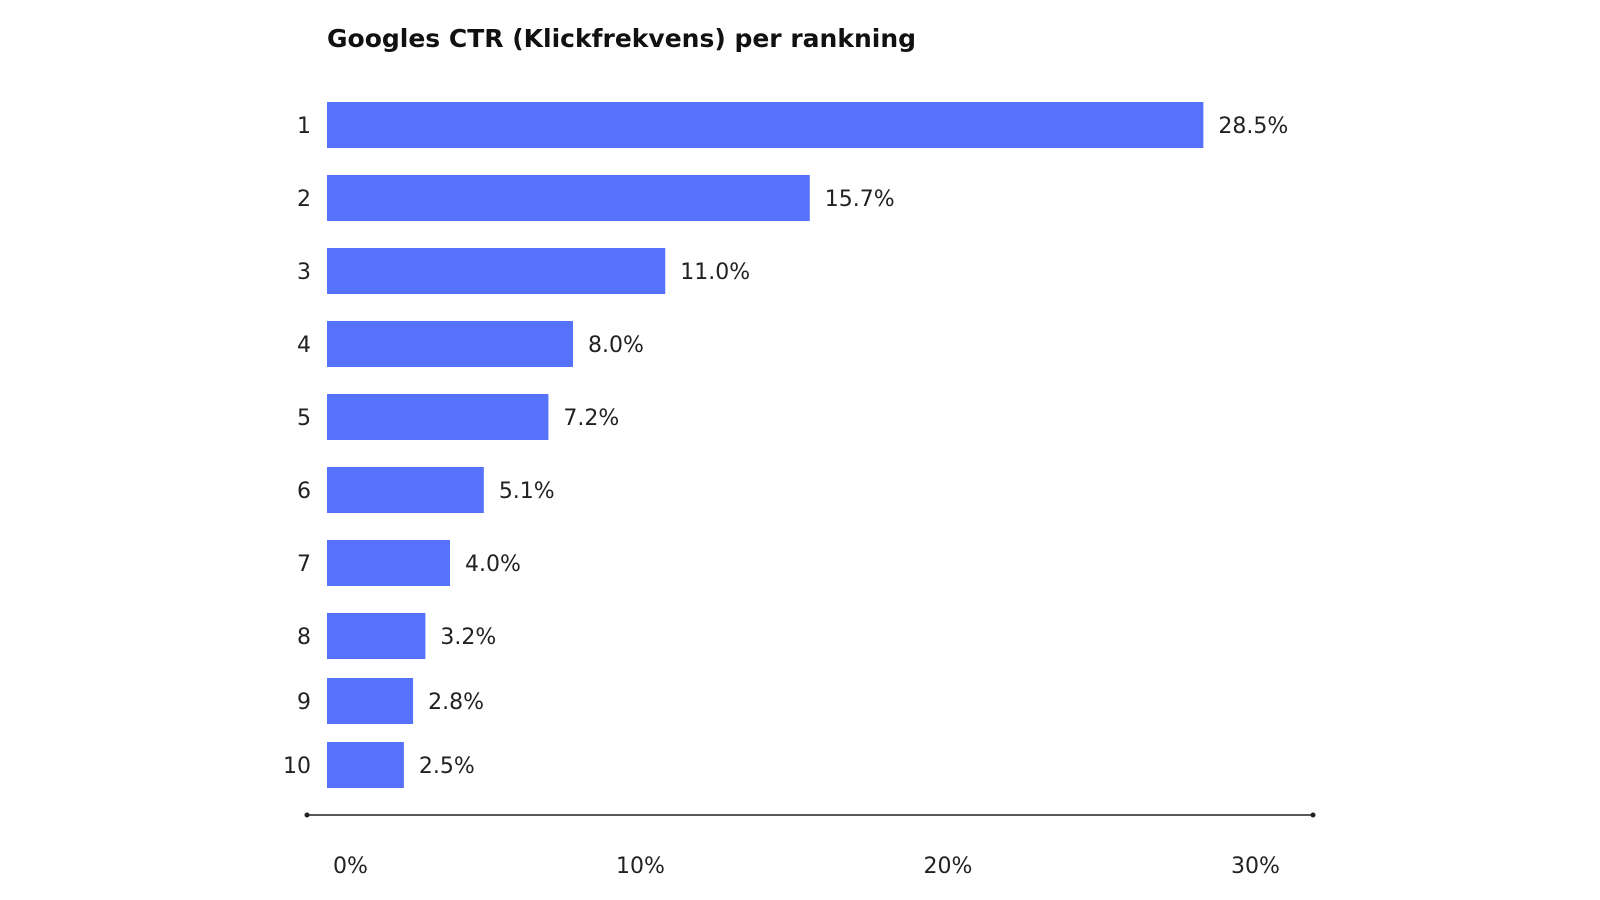  What do you see at coordinates (493, 564) in the screenshot?
I see `data-label: 4.0%` at bounding box center [493, 564].